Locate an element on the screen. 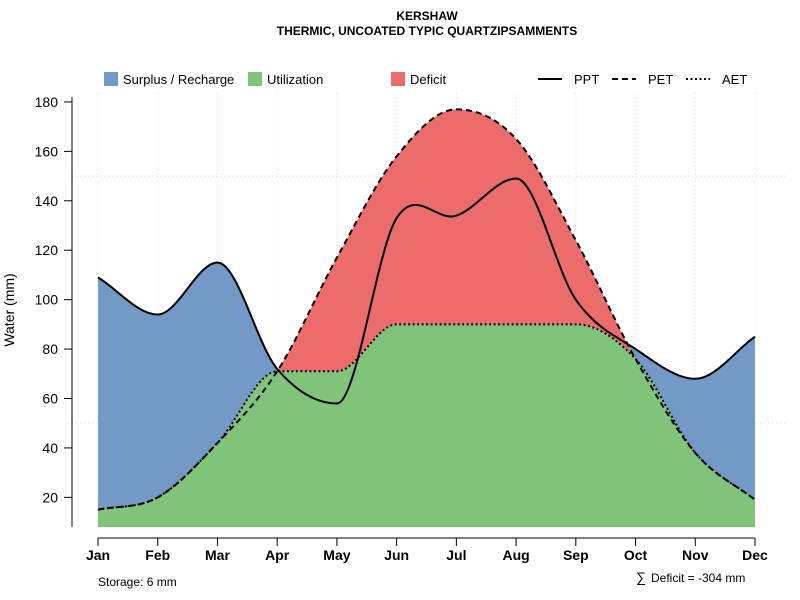 The image size is (800, 600). legend-label-deficit: Deficit is located at coordinates (428, 79).